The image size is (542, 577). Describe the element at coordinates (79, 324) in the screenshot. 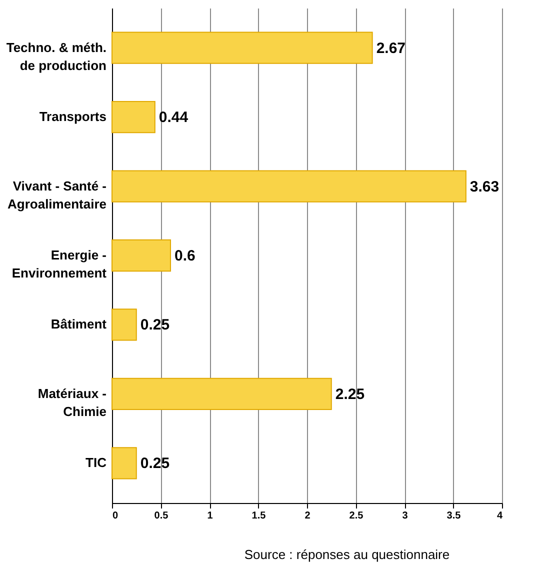

I see `y-tick-label: Bâtiment` at that location.